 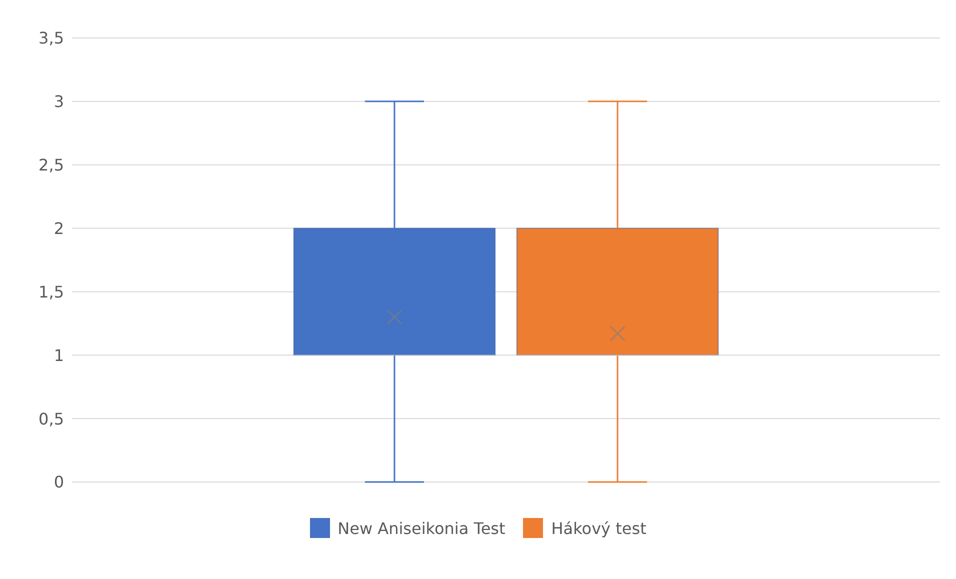 I want to click on legend-label: Hákový test, so click(x=598, y=528).